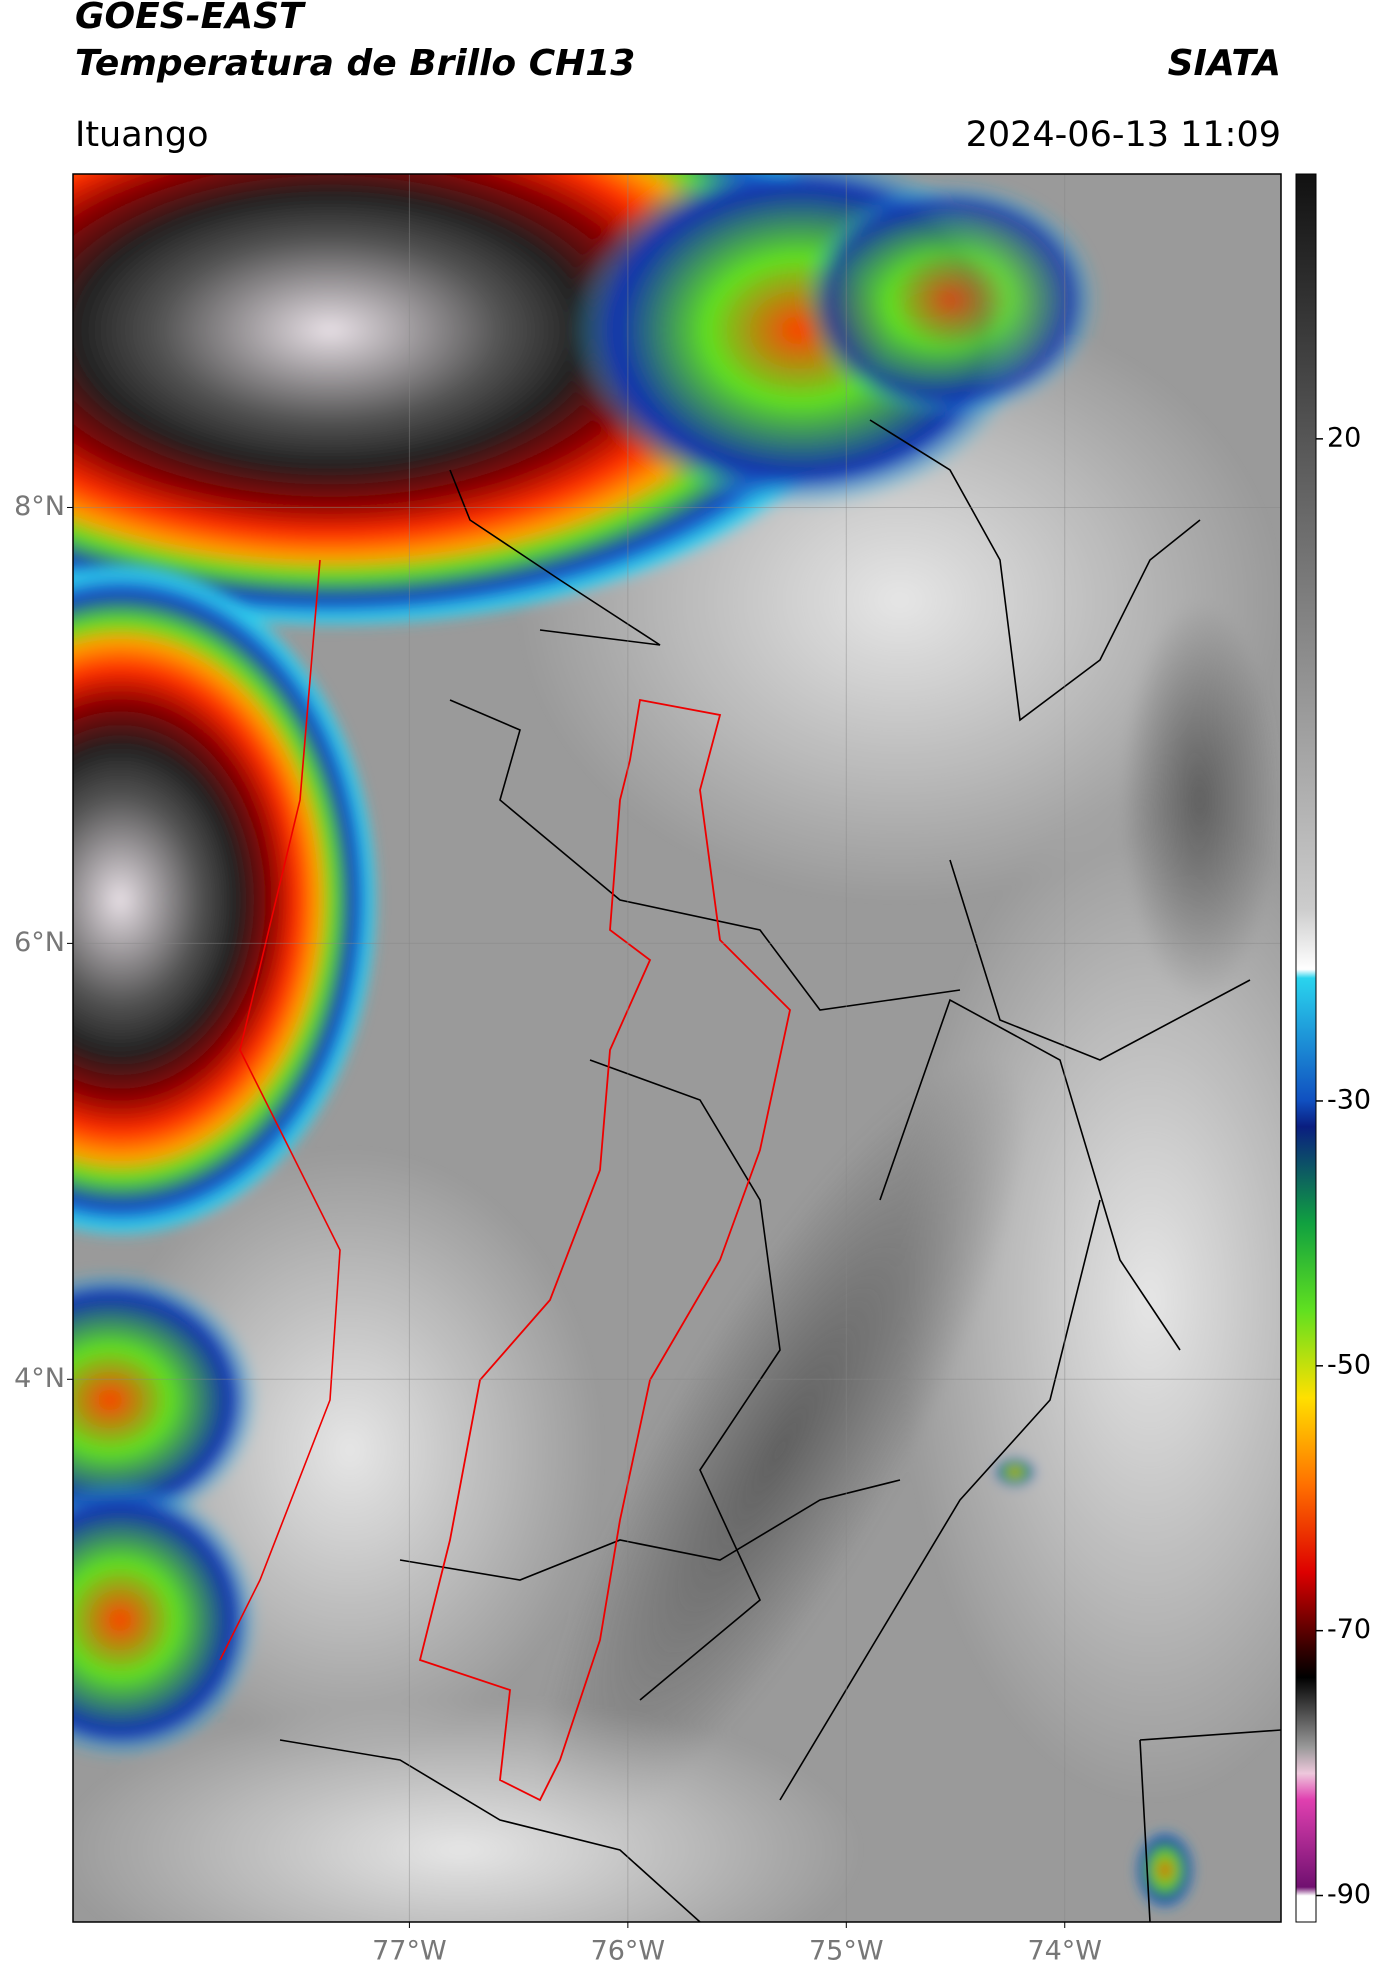  Describe the element at coordinates (1224, 63) in the screenshot. I see `source: SIATA` at that location.